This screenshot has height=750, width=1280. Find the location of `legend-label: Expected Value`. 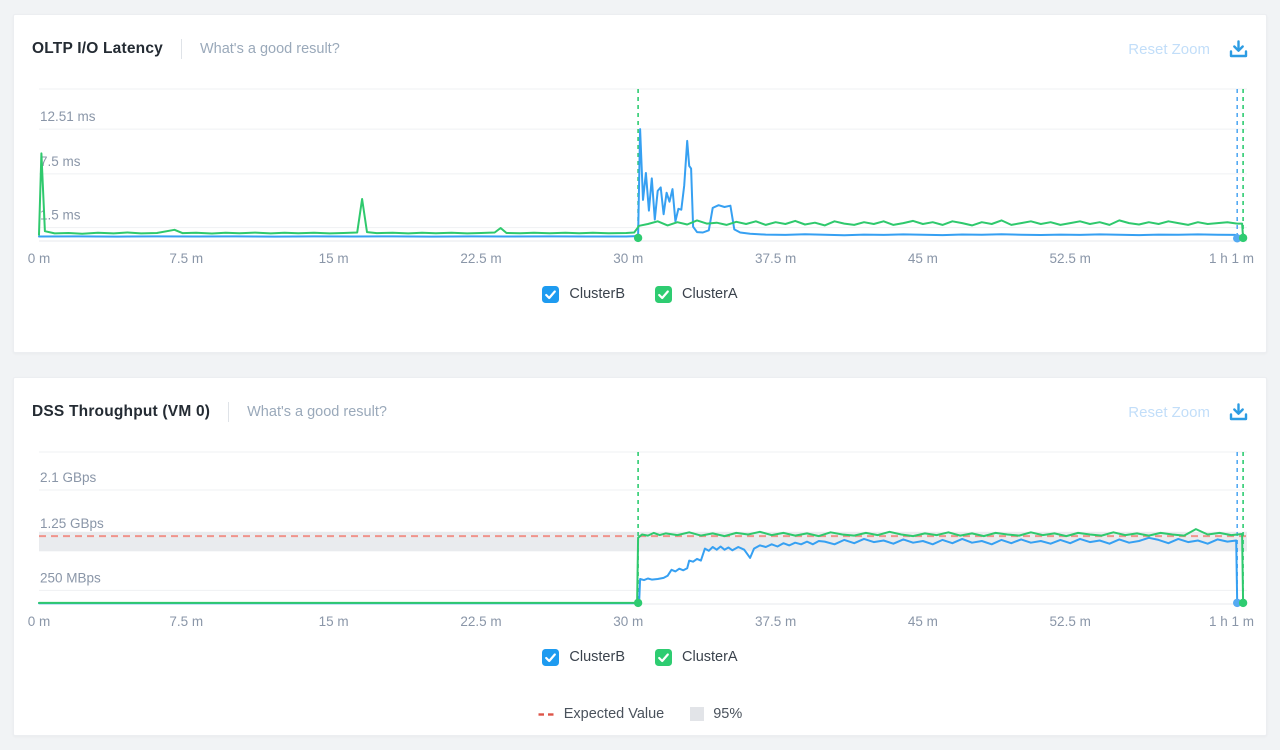

legend-label: Expected Value is located at coordinates (614, 714).